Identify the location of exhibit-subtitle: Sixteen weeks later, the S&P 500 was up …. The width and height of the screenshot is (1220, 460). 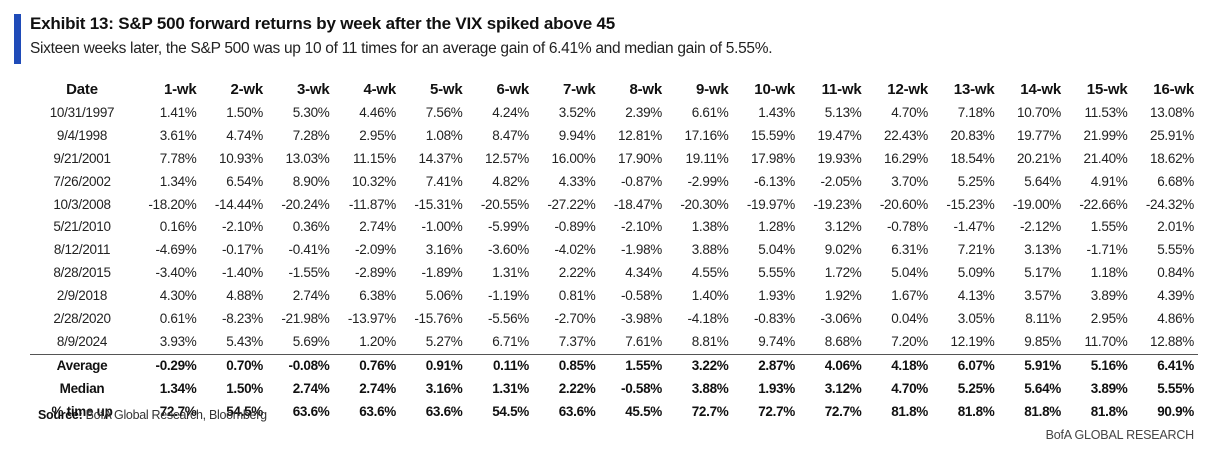
(401, 48).